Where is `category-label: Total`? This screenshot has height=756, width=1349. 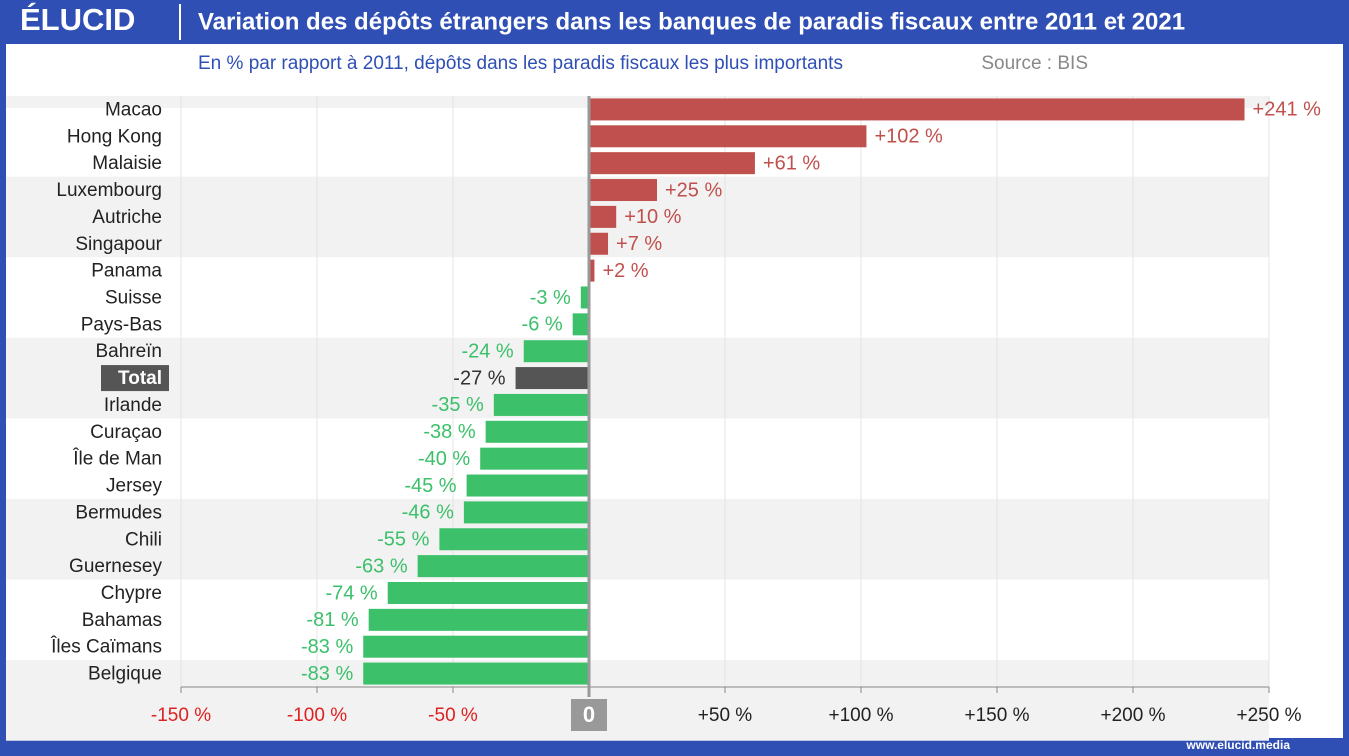 category-label: Total is located at coordinates (140, 378).